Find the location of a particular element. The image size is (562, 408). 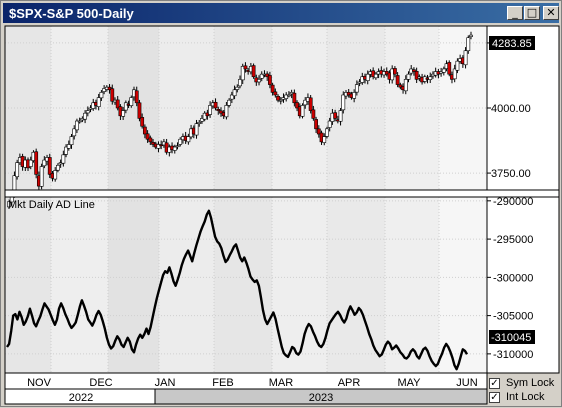

price-axis-area is located at coordinates (523, 108).